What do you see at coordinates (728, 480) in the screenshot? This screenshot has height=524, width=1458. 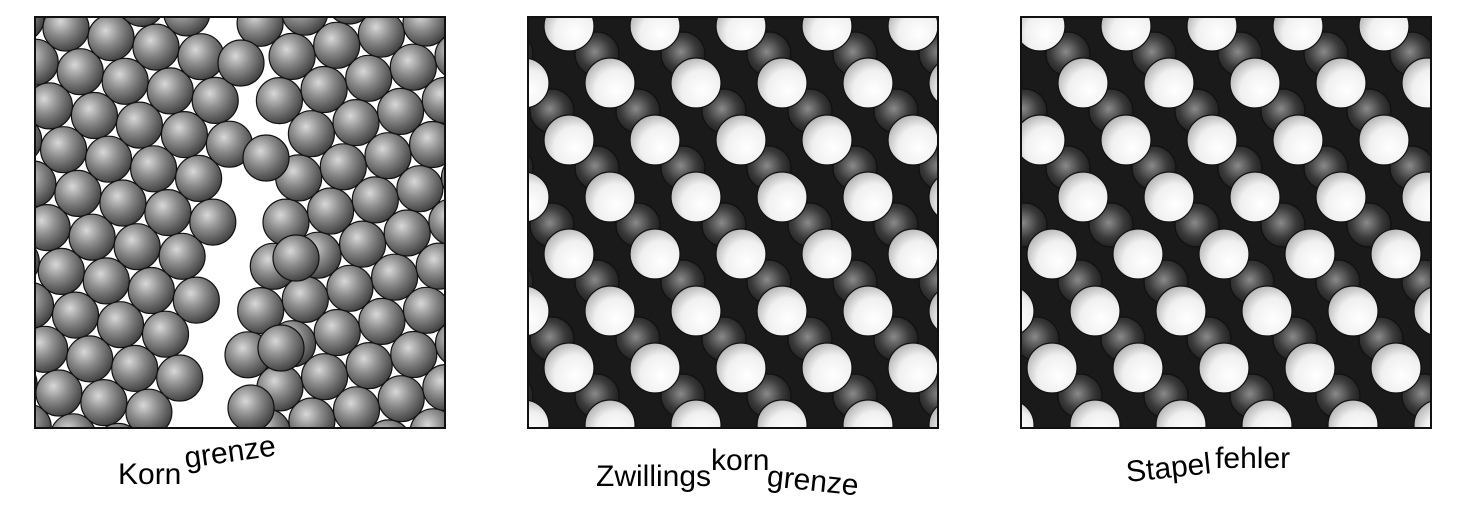 I see `zwillingskorngrenze-caption: Zwillingskorngrenze` at bounding box center [728, 480].